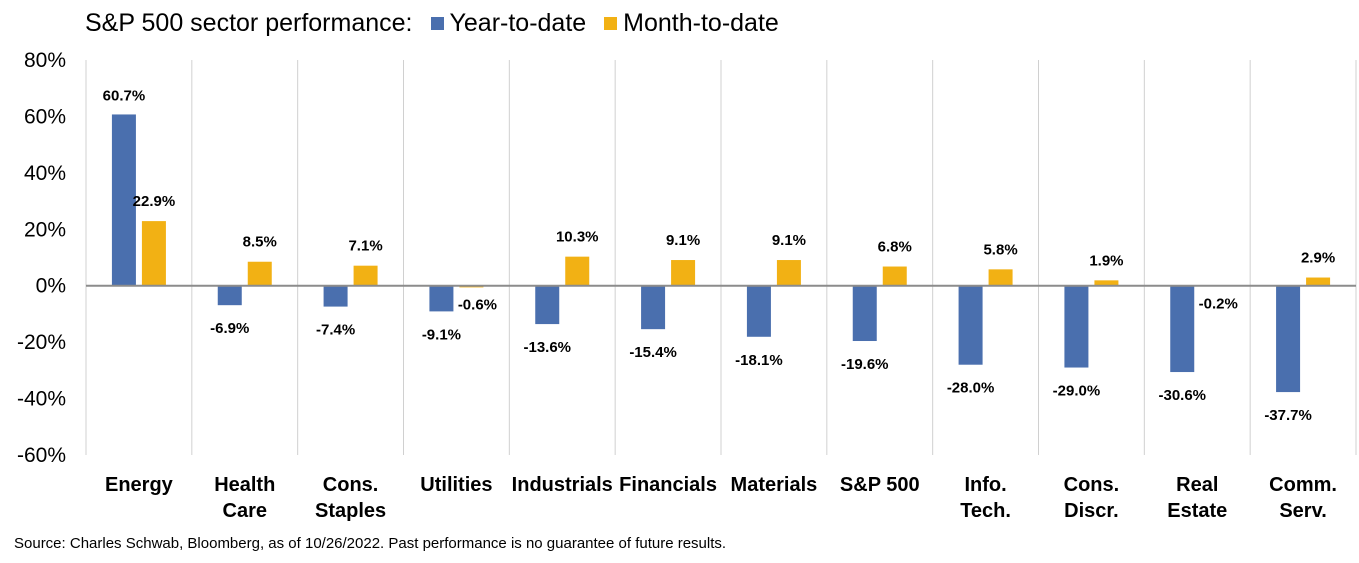 The height and width of the screenshot is (563, 1359). Describe the element at coordinates (1091, 511) in the screenshot. I see `x-category-label: Discr.` at that location.